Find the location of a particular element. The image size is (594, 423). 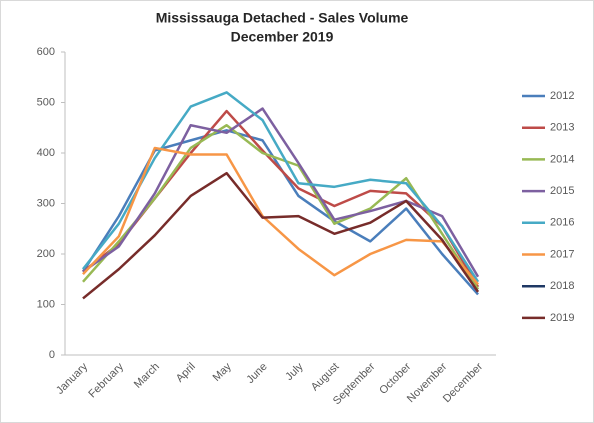

legend-label: 2019 is located at coordinates (562, 318).